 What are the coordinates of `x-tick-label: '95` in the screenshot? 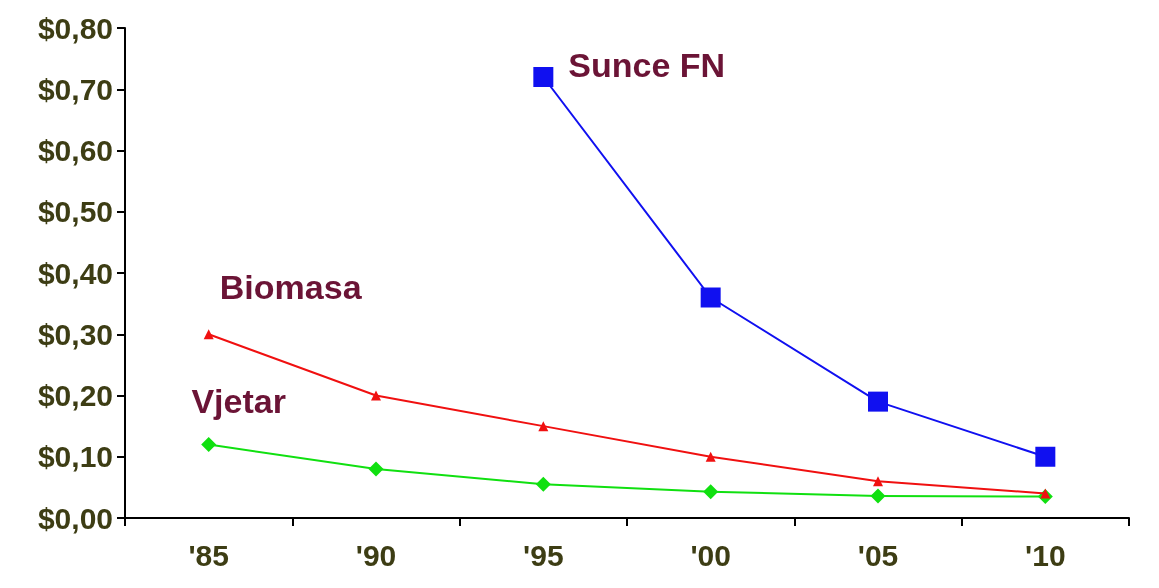 It's located at (543, 555).